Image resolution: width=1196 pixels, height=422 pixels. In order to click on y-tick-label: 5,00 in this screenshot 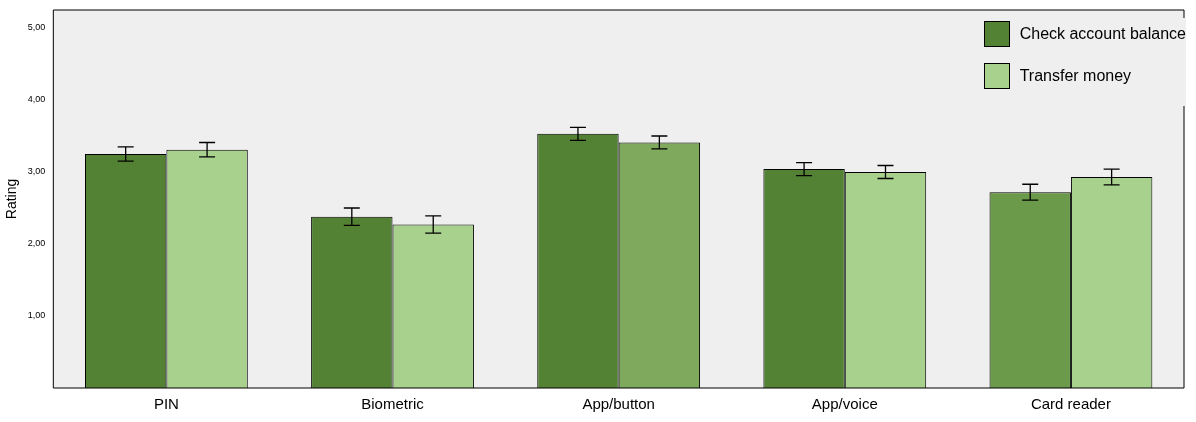, I will do `click(36, 27)`.